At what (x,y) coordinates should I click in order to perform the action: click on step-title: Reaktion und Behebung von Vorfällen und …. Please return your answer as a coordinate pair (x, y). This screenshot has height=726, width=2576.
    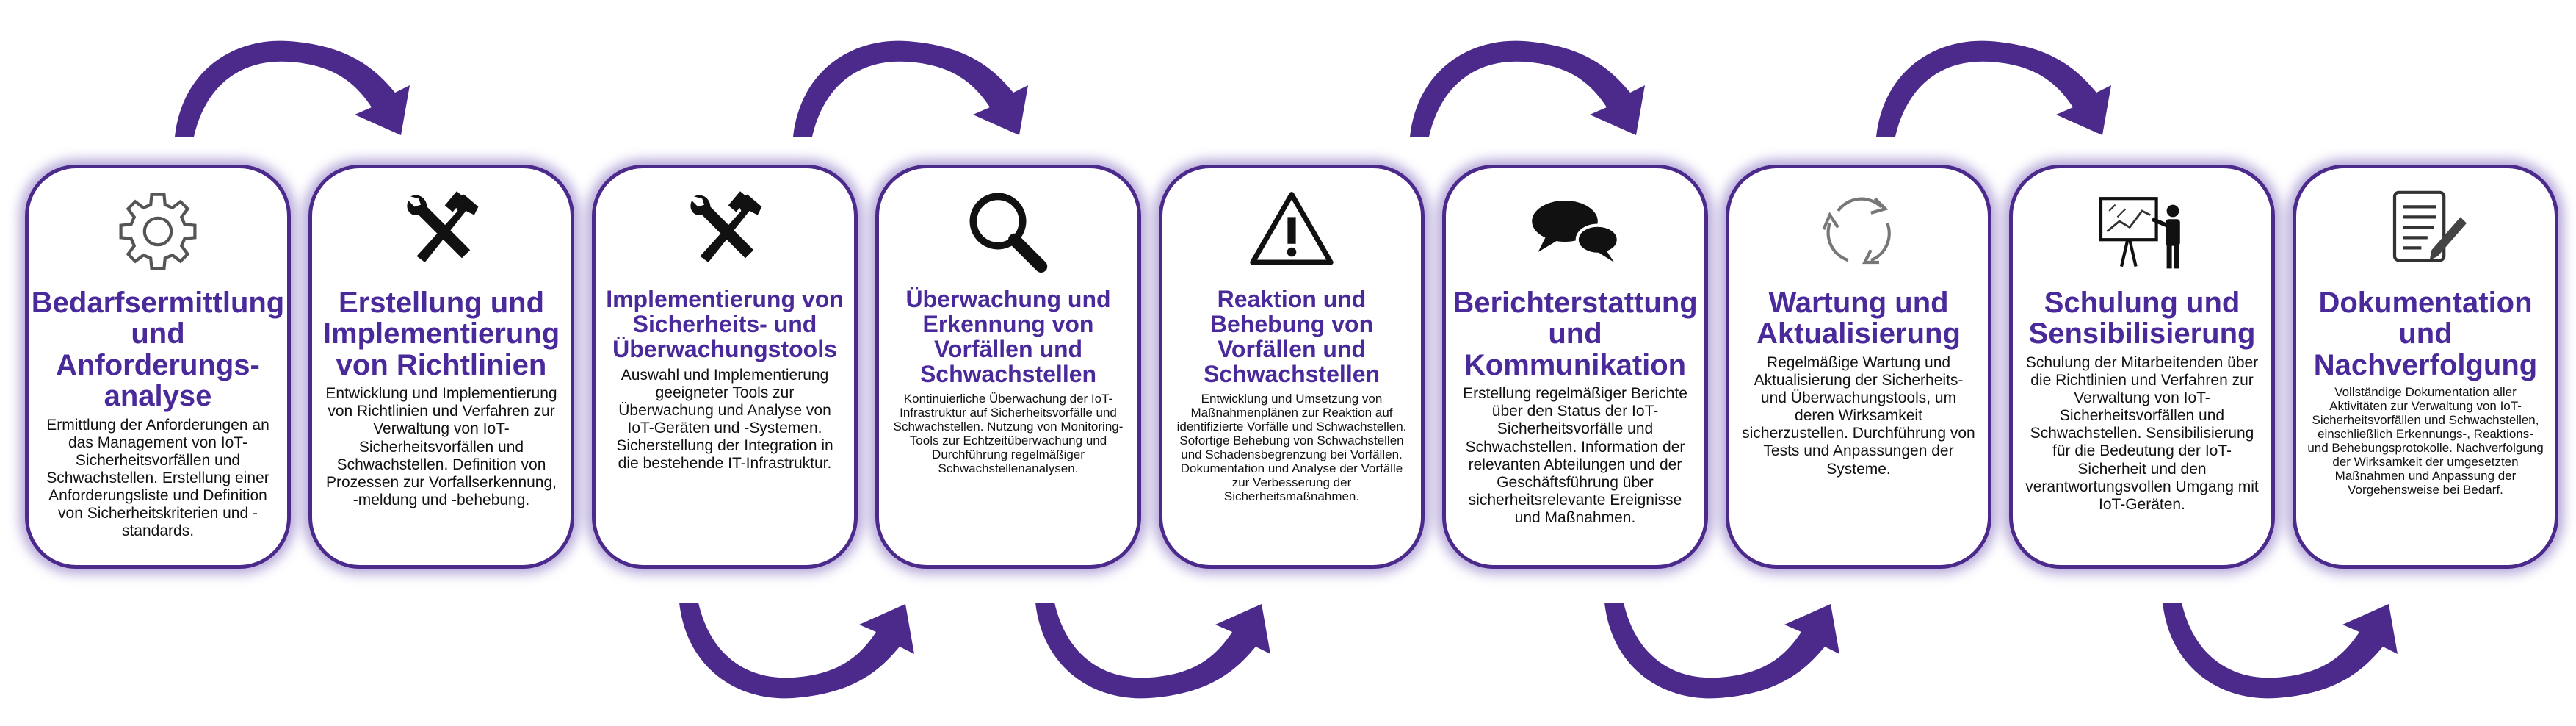
    Looking at the image, I should click on (1292, 336).